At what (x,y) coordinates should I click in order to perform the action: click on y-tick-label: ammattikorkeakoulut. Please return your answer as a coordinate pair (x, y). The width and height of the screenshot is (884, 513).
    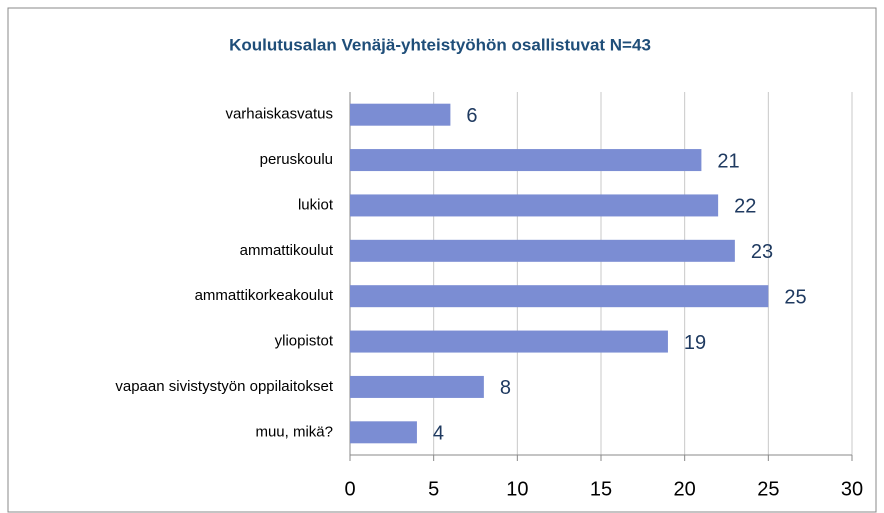
    Looking at the image, I should click on (264, 295).